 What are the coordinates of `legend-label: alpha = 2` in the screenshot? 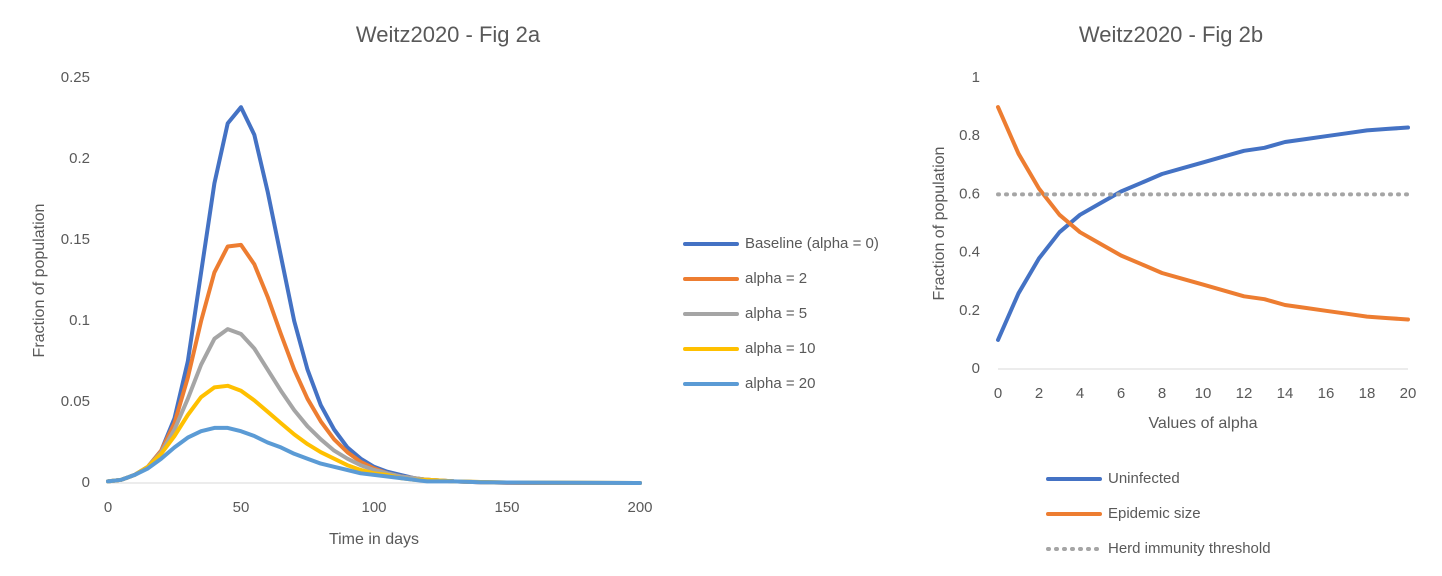 It's located at (776, 278).